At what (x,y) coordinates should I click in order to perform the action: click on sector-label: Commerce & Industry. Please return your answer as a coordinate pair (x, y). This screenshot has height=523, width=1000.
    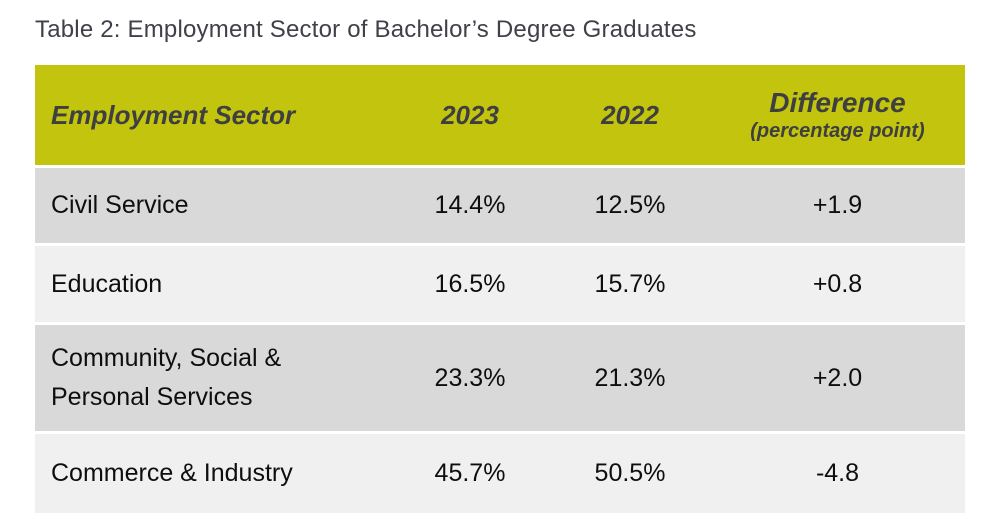
    Looking at the image, I should click on (172, 473).